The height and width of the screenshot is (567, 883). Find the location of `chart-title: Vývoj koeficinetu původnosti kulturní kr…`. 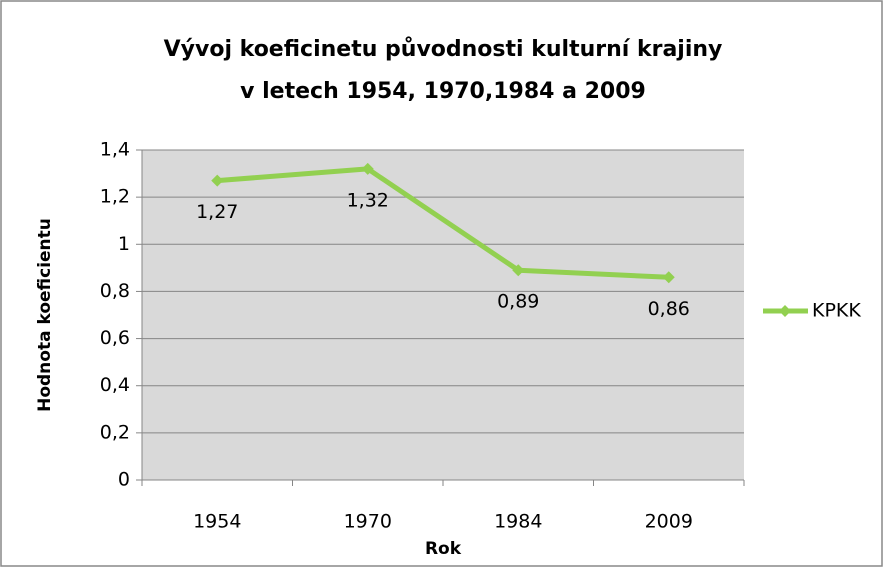

chart-title: Vývoj koeficinetu původnosti kulturní kr… is located at coordinates (443, 49).